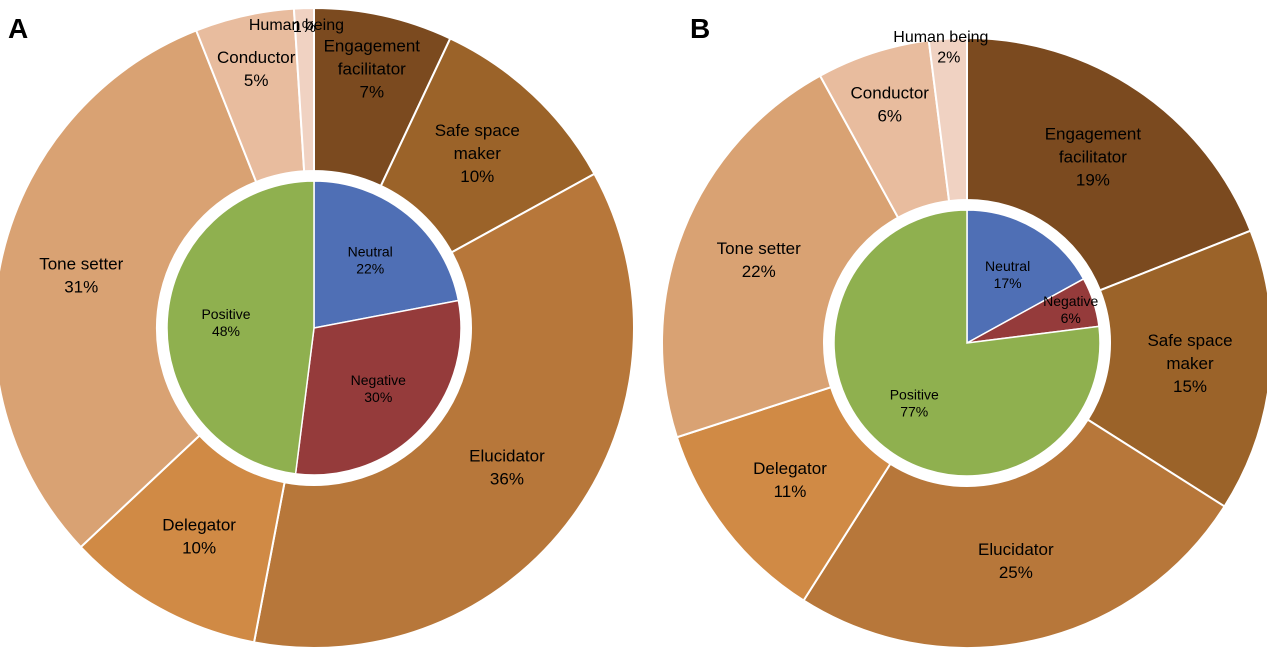  I want to click on outer-slice-tone-setter, so click(780, 256).